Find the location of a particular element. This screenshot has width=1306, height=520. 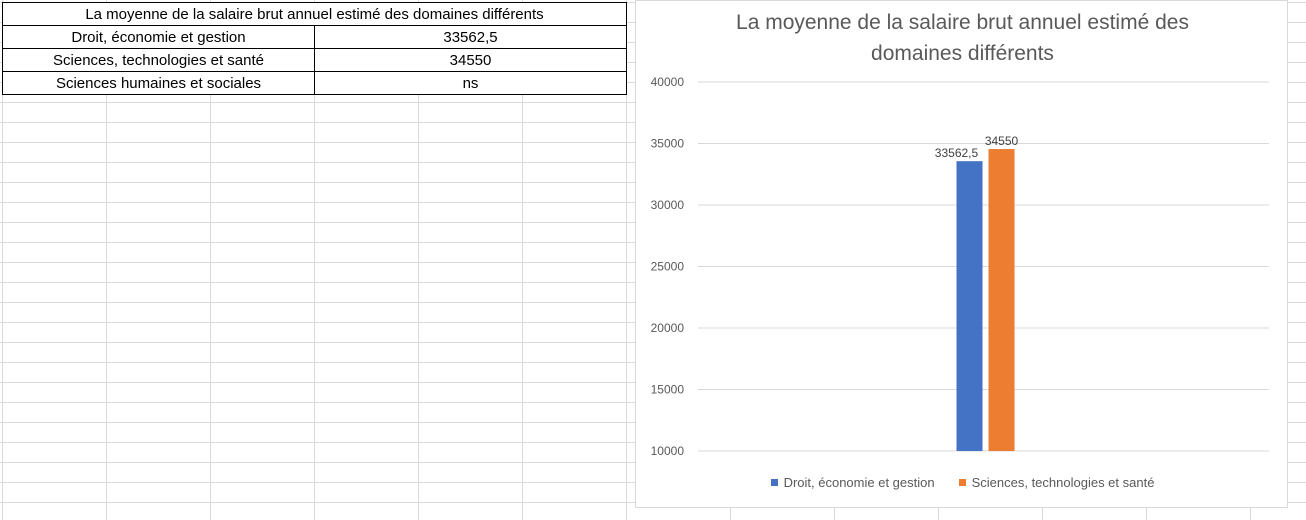

y-tick-label: 15000 is located at coordinates (668, 390).